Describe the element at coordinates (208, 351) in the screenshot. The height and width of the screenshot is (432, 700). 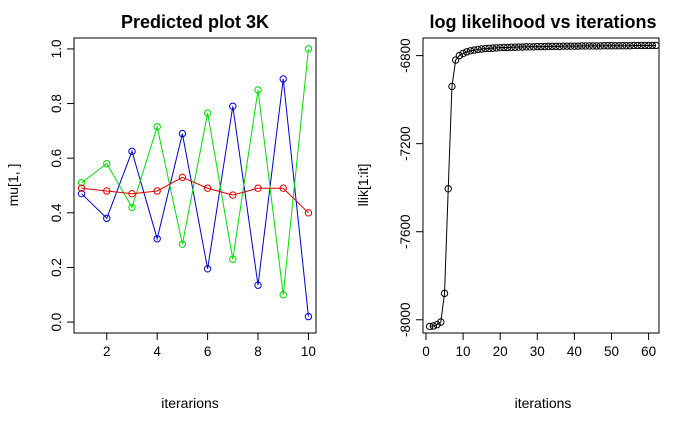
I see `x-tick-label: 6` at that location.